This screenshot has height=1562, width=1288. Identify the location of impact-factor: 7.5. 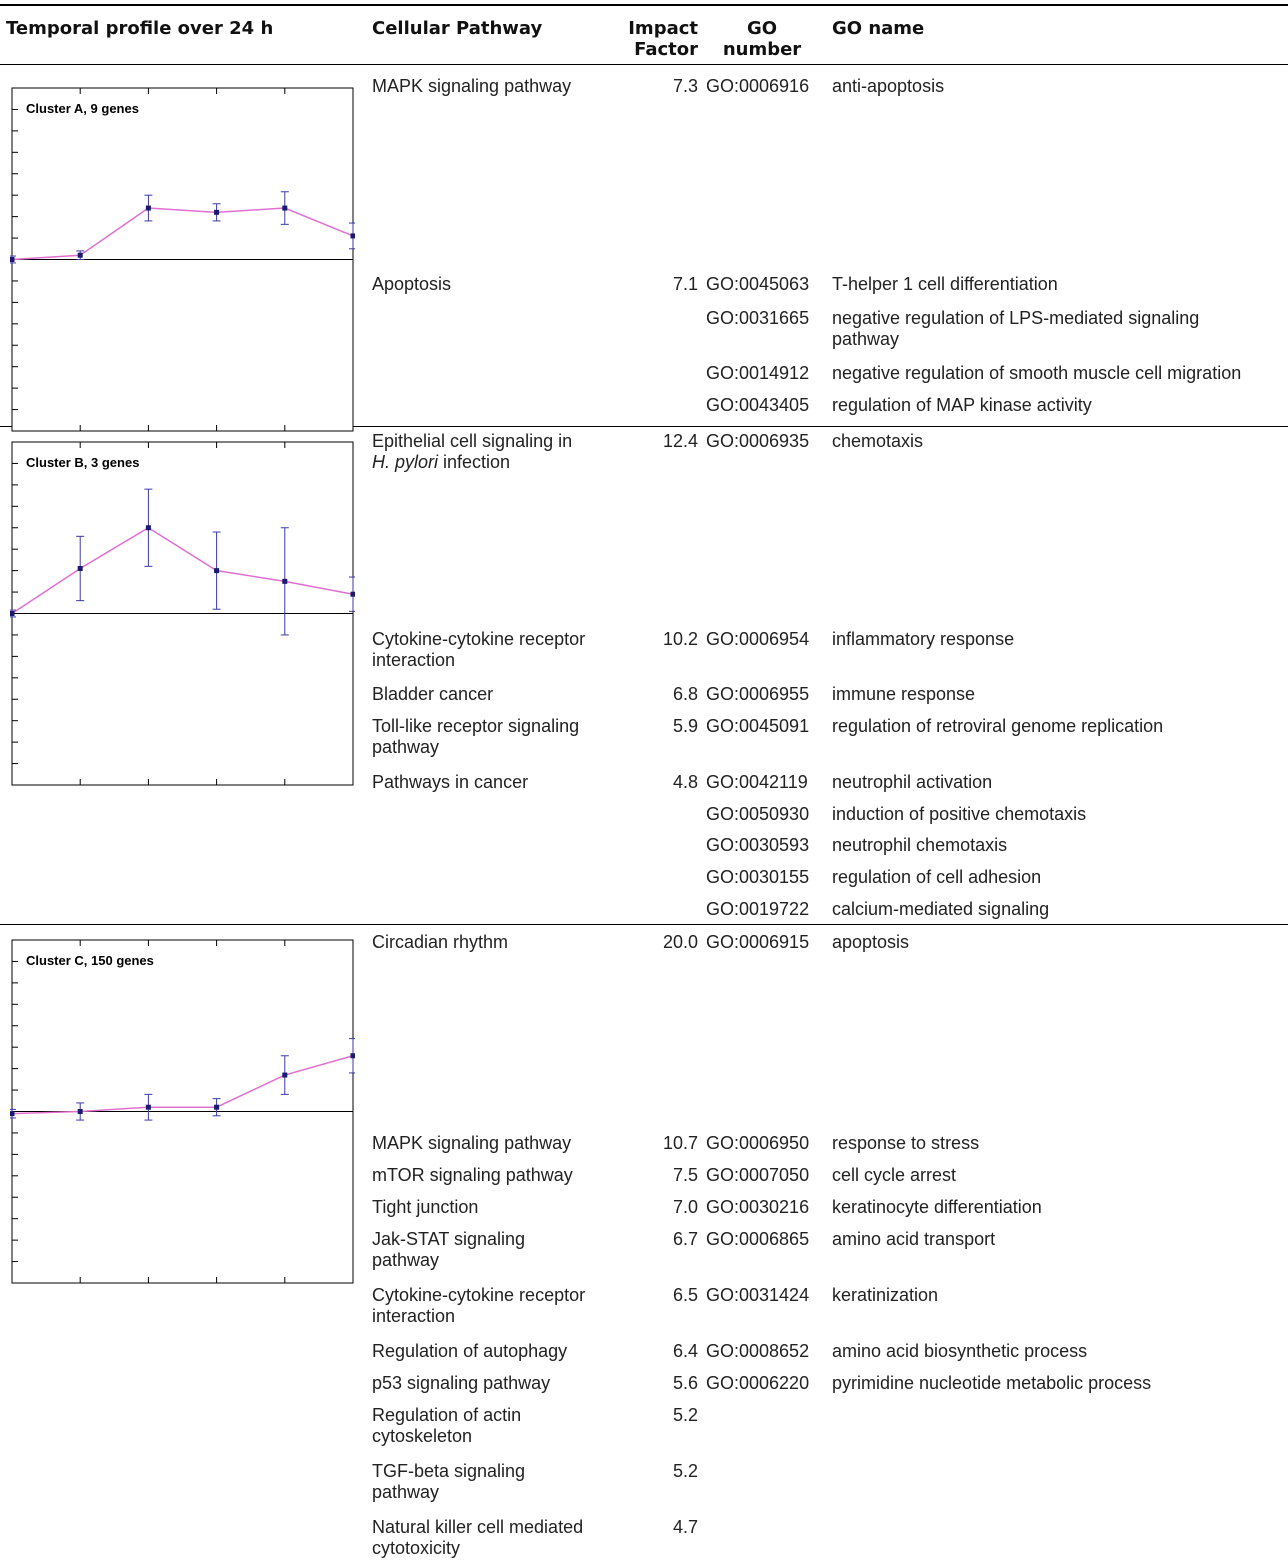
(685, 1175).